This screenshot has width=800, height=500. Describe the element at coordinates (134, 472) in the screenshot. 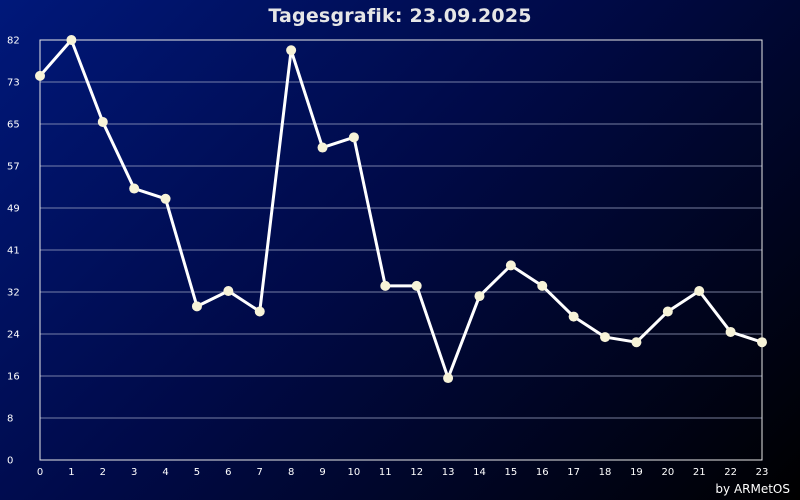

I see `x-tick-label: 3` at that location.